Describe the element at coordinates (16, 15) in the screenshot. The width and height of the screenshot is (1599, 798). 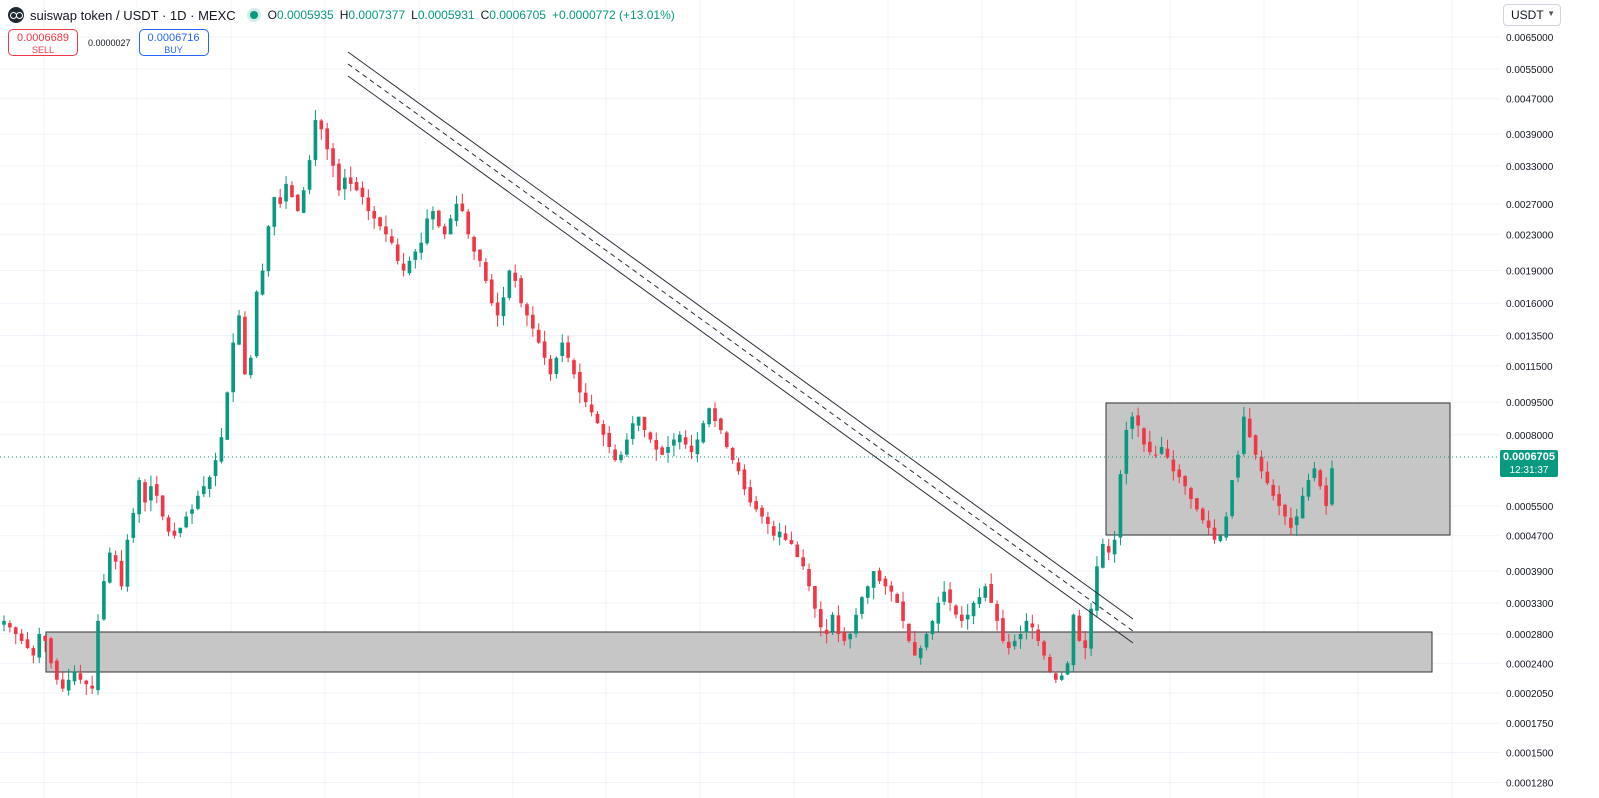
I see `token-logo-icon` at that location.